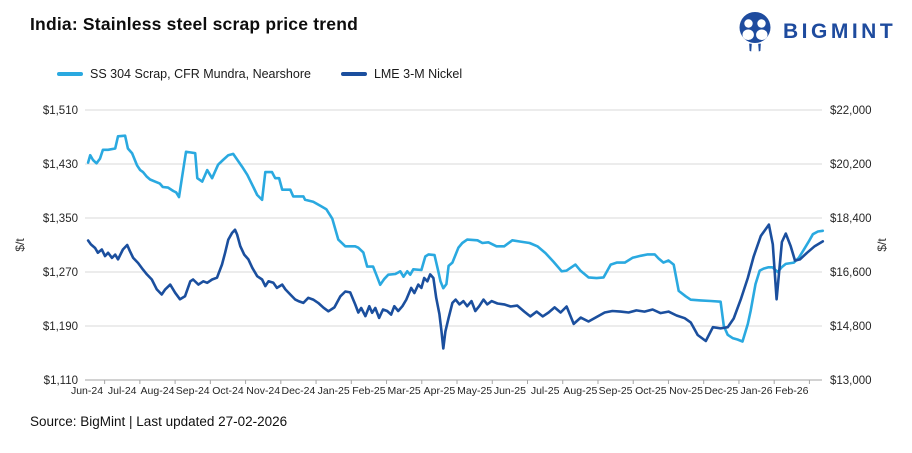 This screenshot has height=453, width=912. What do you see at coordinates (60, 219) in the screenshot?
I see `left-axis-tick-label: $1,350` at bounding box center [60, 219].